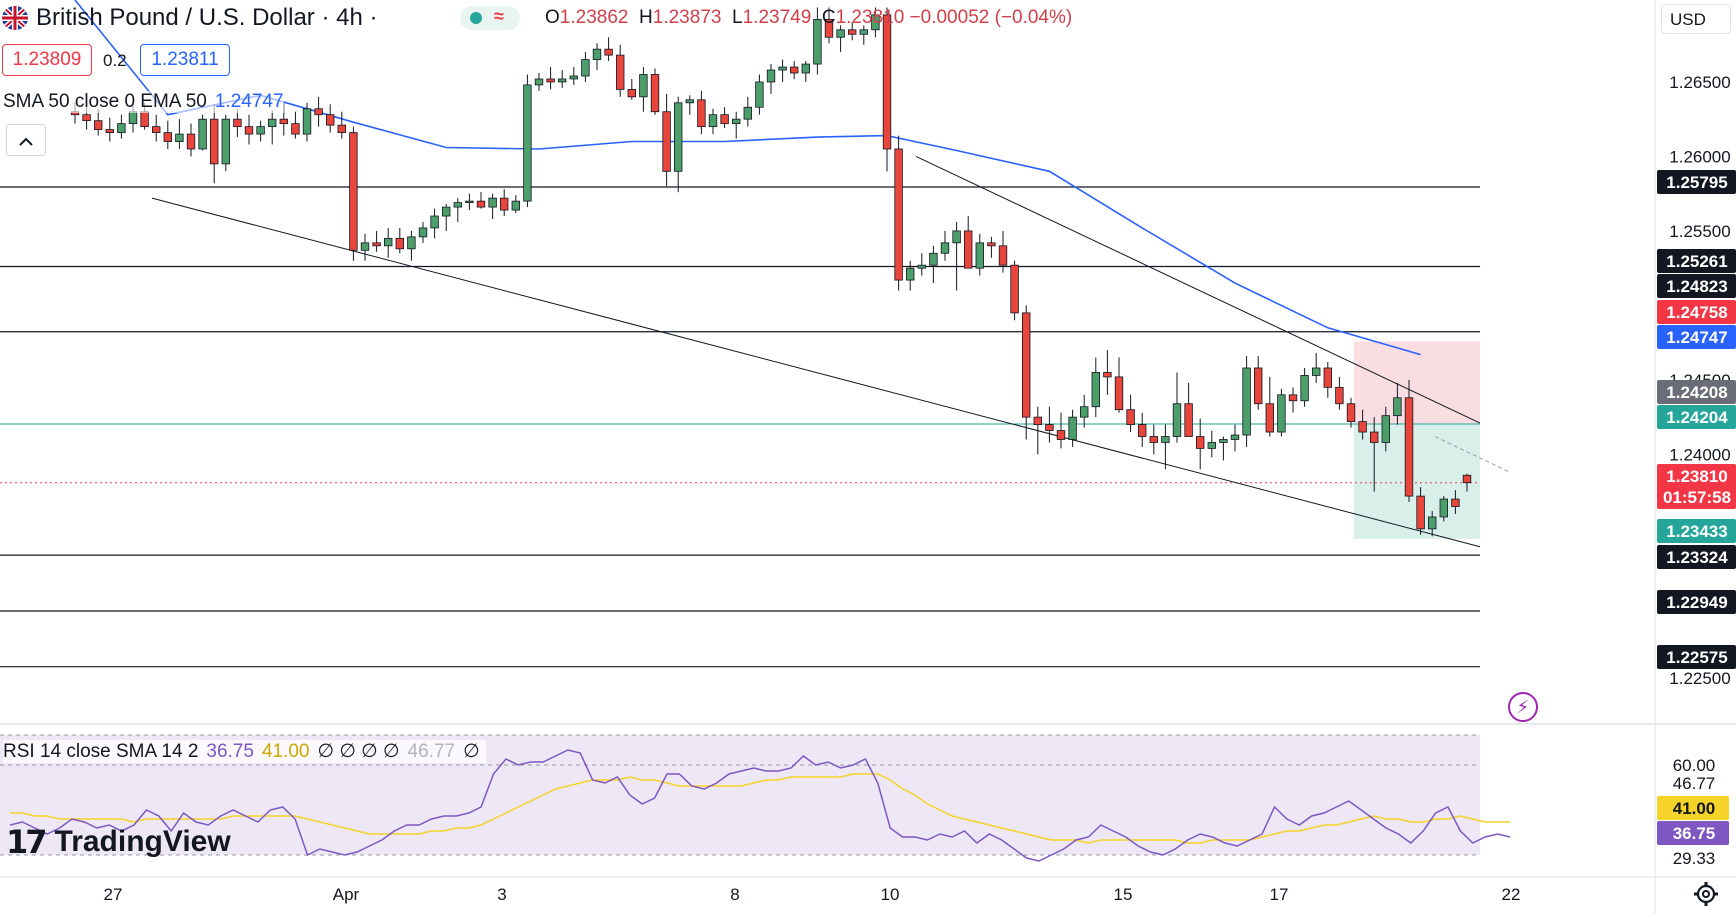 This screenshot has height=914, width=1736. I want to click on market-status-pill: ≈, so click(490, 18).